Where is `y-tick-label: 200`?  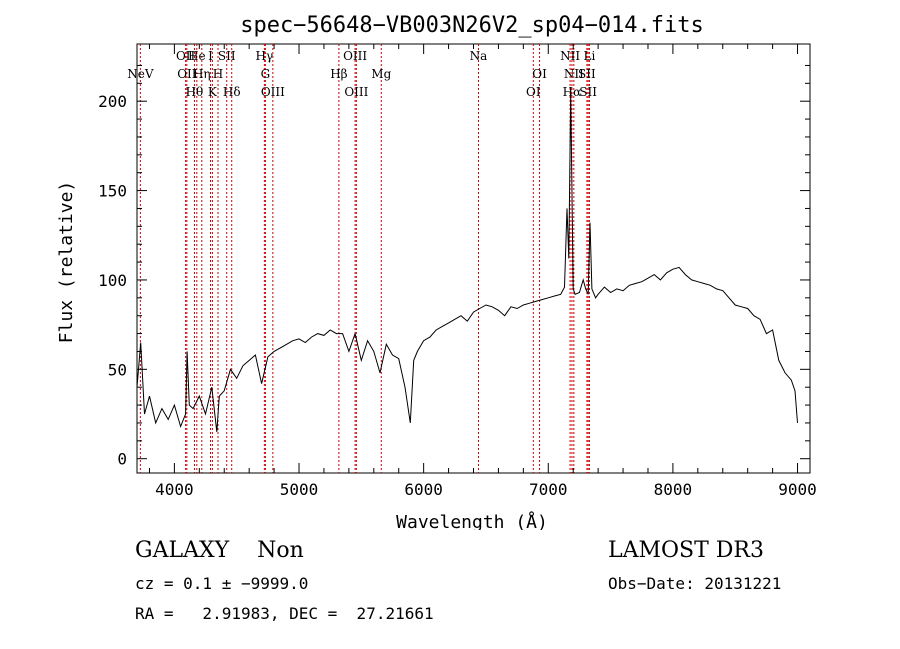 y-tick-label: 200 is located at coordinates (112, 101).